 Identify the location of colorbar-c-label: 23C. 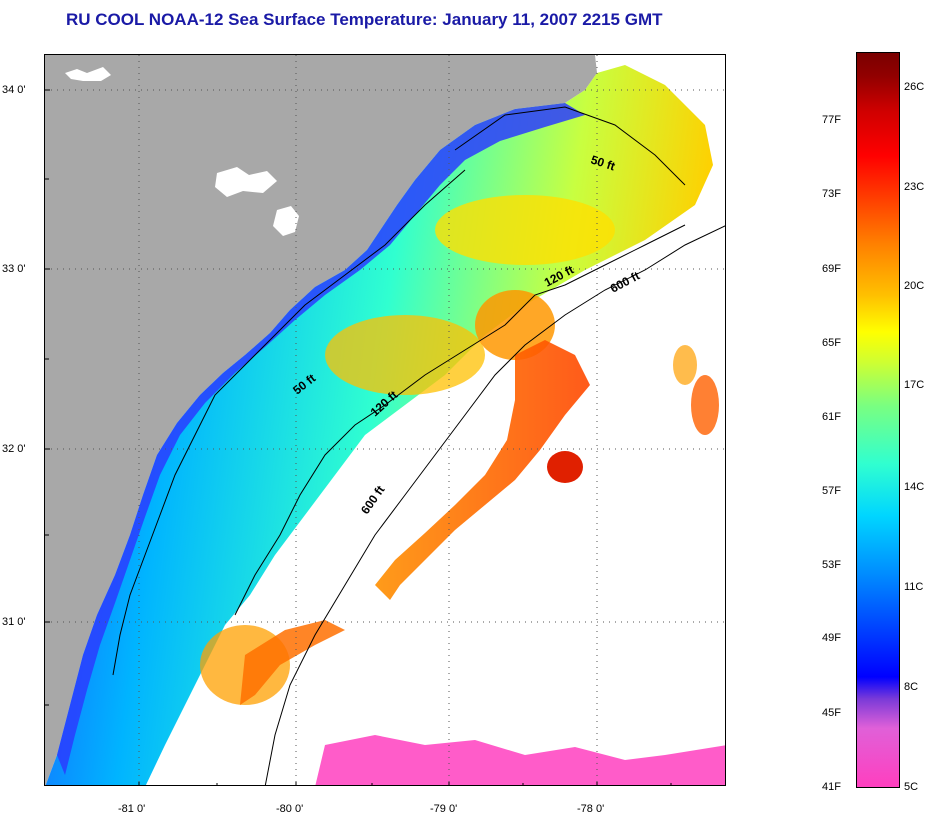
(914, 187).